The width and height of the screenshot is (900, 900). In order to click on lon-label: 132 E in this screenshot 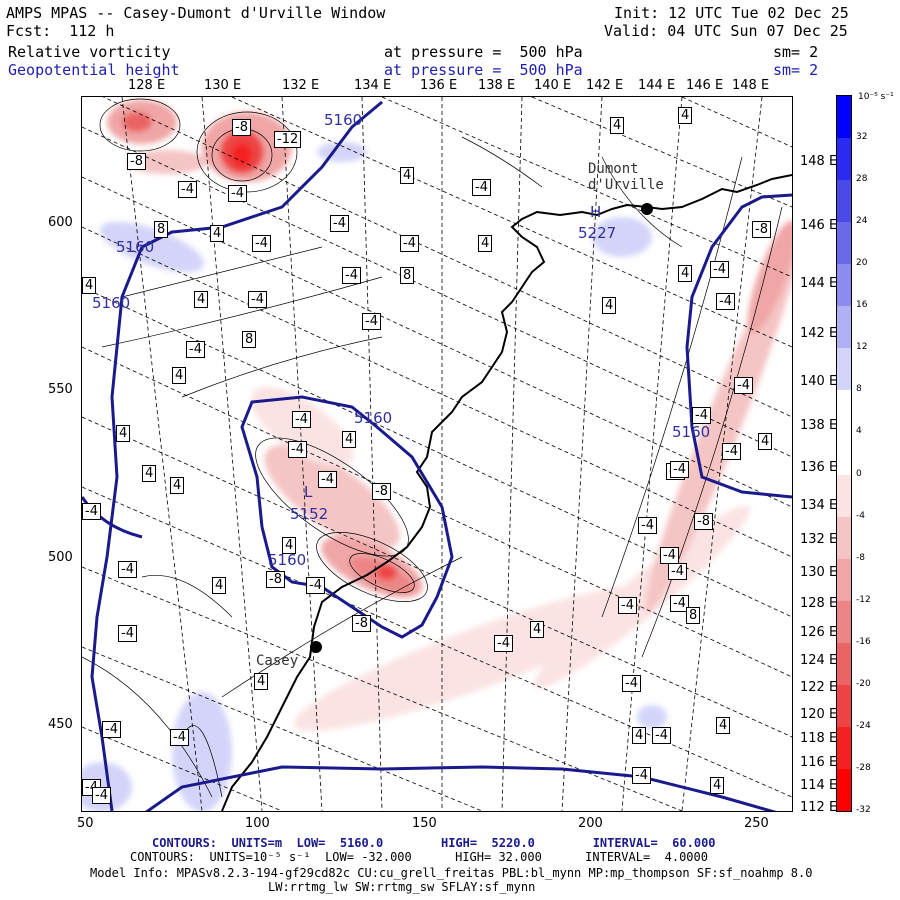, I will do `click(301, 85)`.